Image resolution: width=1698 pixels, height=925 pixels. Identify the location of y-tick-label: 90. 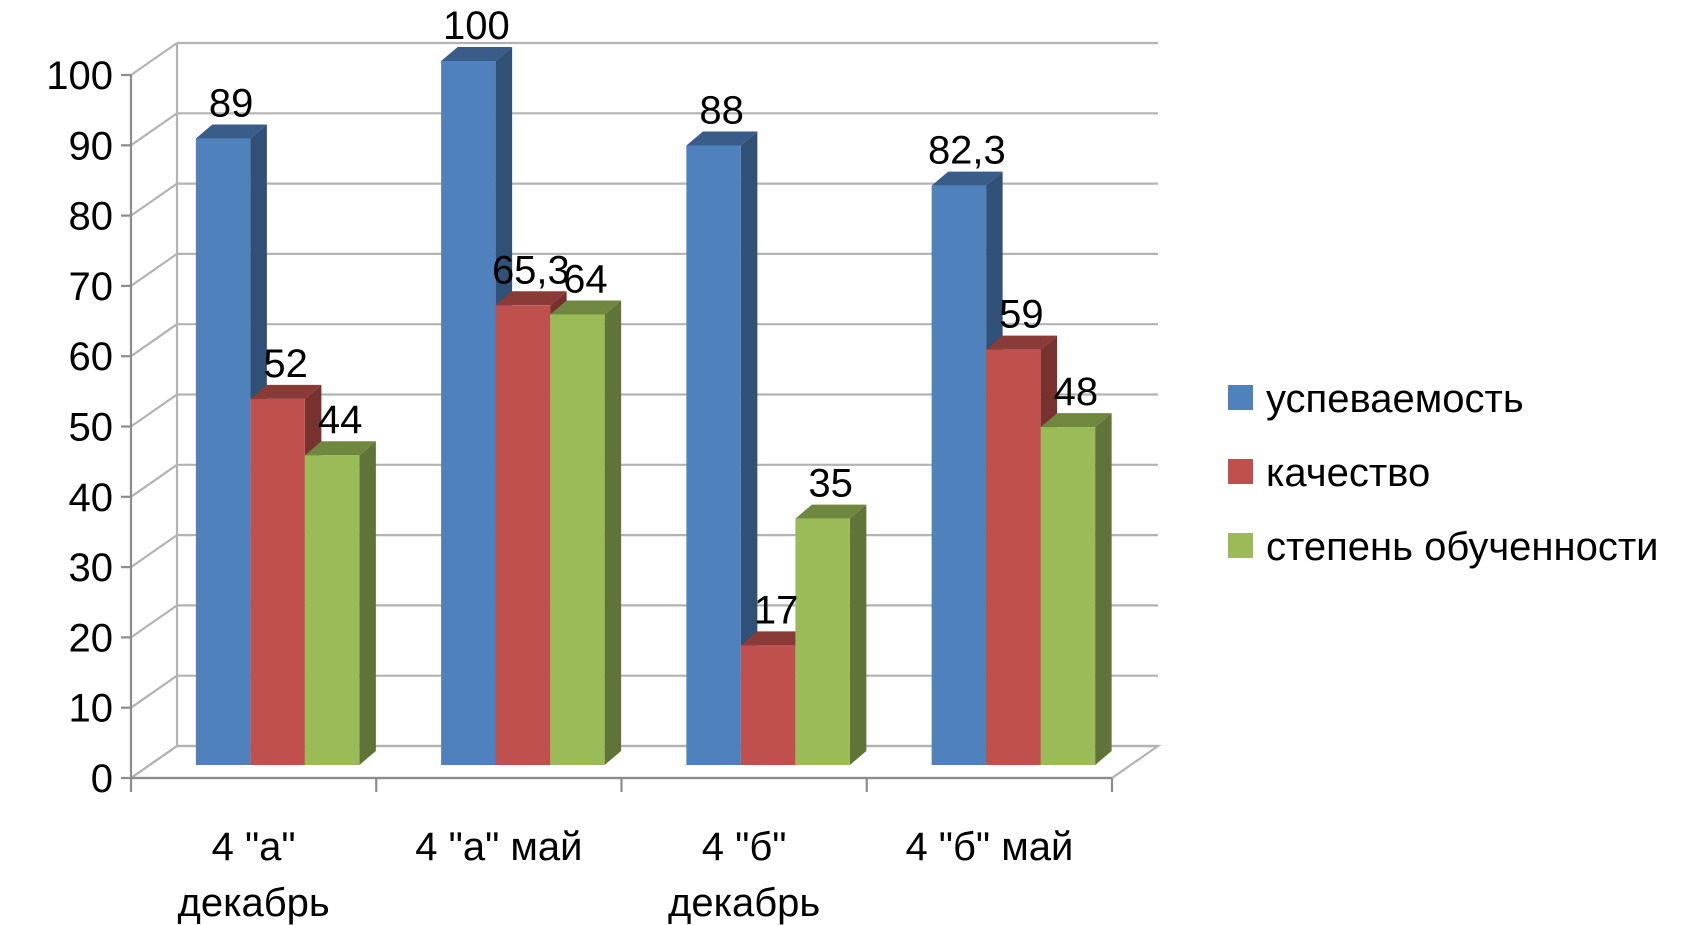
(91, 146).